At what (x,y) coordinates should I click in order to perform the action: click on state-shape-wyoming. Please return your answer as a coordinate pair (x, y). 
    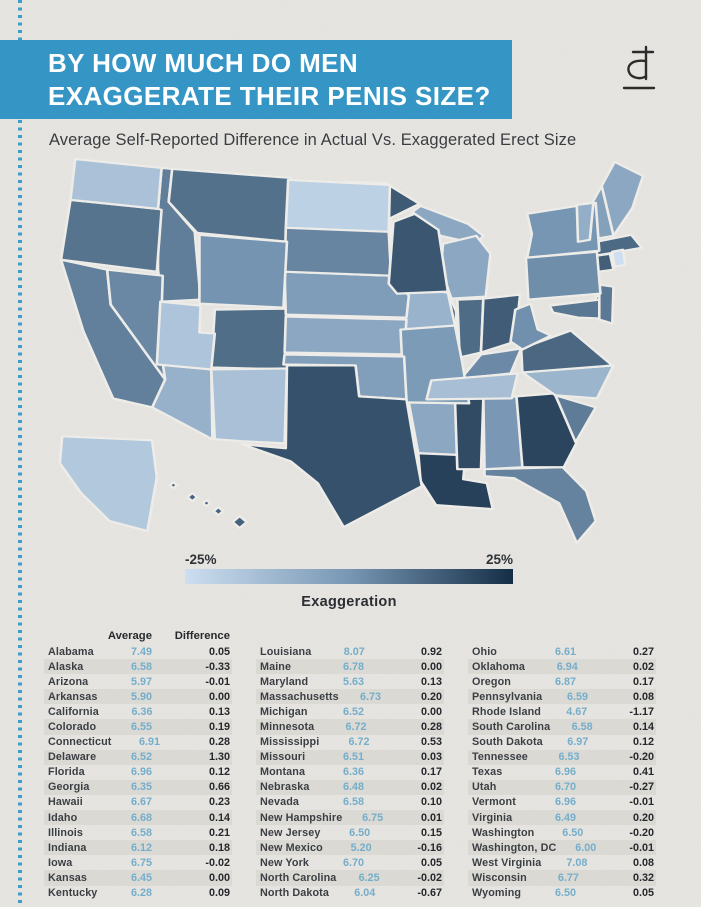
    Looking at the image, I should click on (243, 271).